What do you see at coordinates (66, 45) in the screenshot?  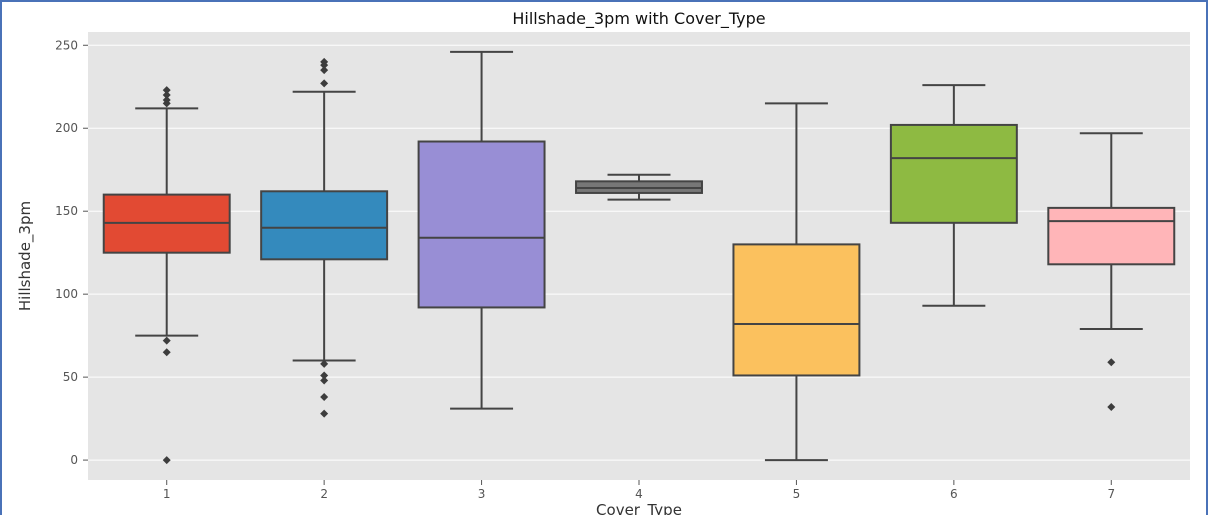 I see `y-tick-label: 250` at bounding box center [66, 45].